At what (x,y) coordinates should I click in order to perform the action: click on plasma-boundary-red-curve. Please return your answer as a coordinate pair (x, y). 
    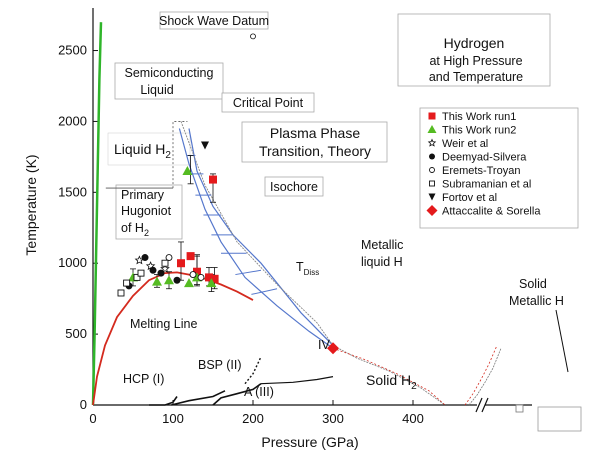
    Looking at the image, I should click on (389, 376).